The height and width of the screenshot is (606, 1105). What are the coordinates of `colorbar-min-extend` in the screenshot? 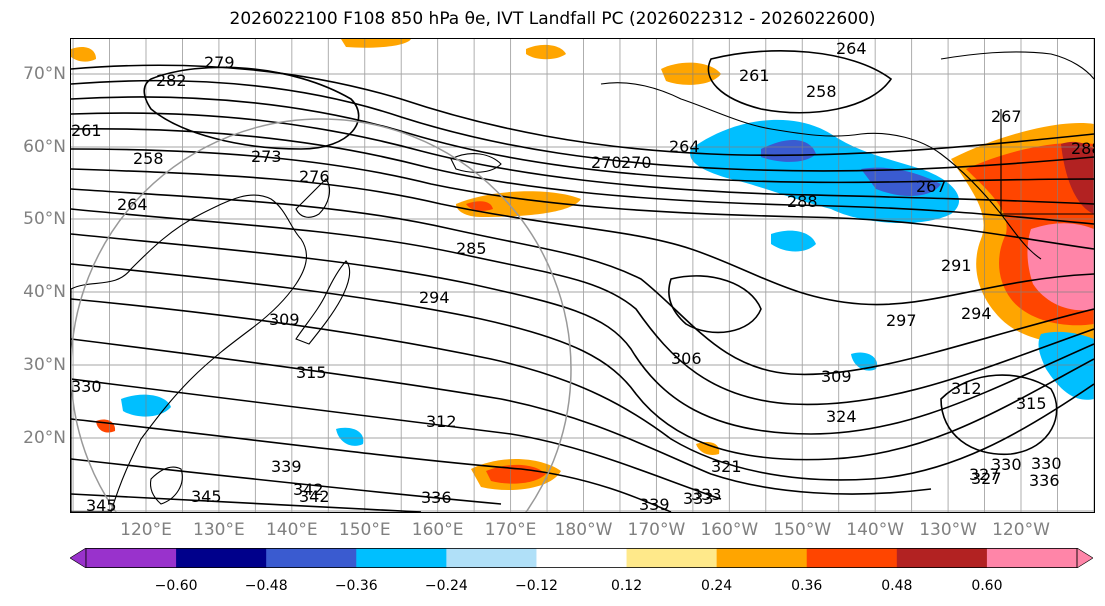 It's located at (78, 558).